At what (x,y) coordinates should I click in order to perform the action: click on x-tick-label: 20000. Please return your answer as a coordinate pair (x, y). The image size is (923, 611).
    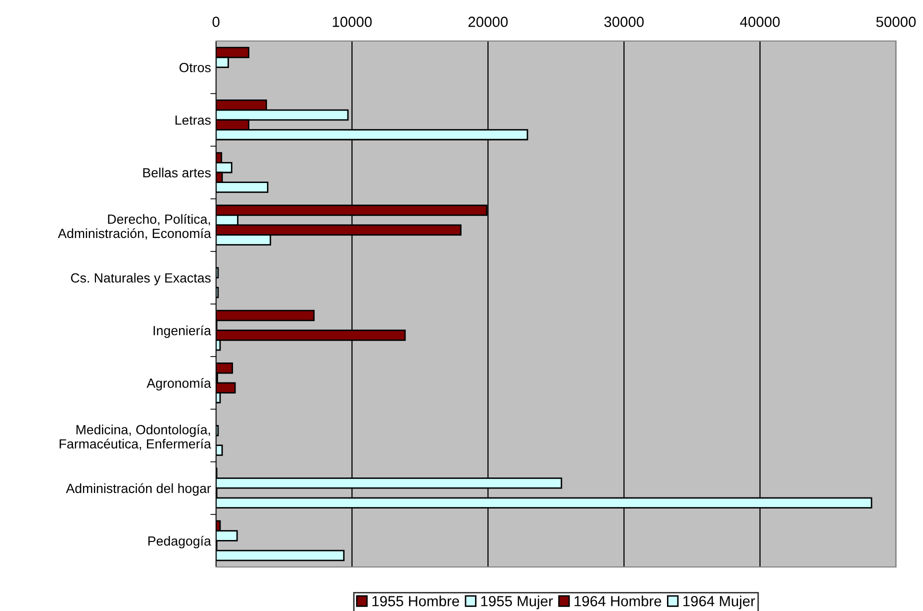
    Looking at the image, I should click on (488, 22).